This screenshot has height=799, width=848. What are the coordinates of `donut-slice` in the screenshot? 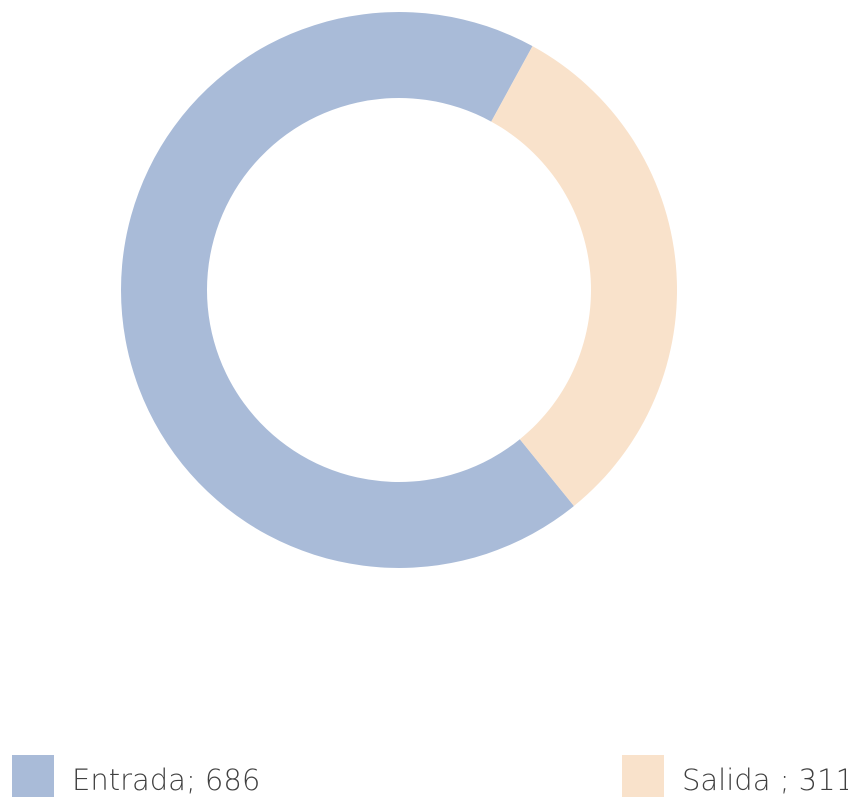 It's located at (584, 276).